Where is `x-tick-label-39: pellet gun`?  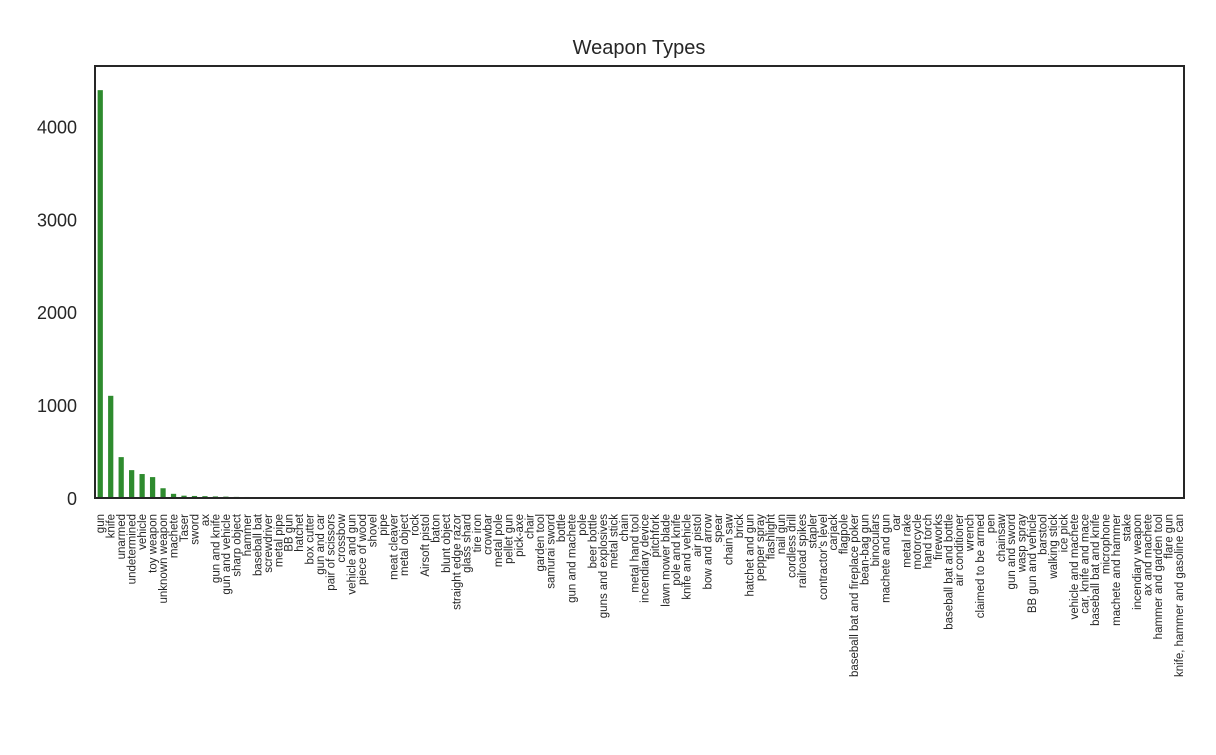 x-tick-label-39: pellet gun is located at coordinates (510, 539).